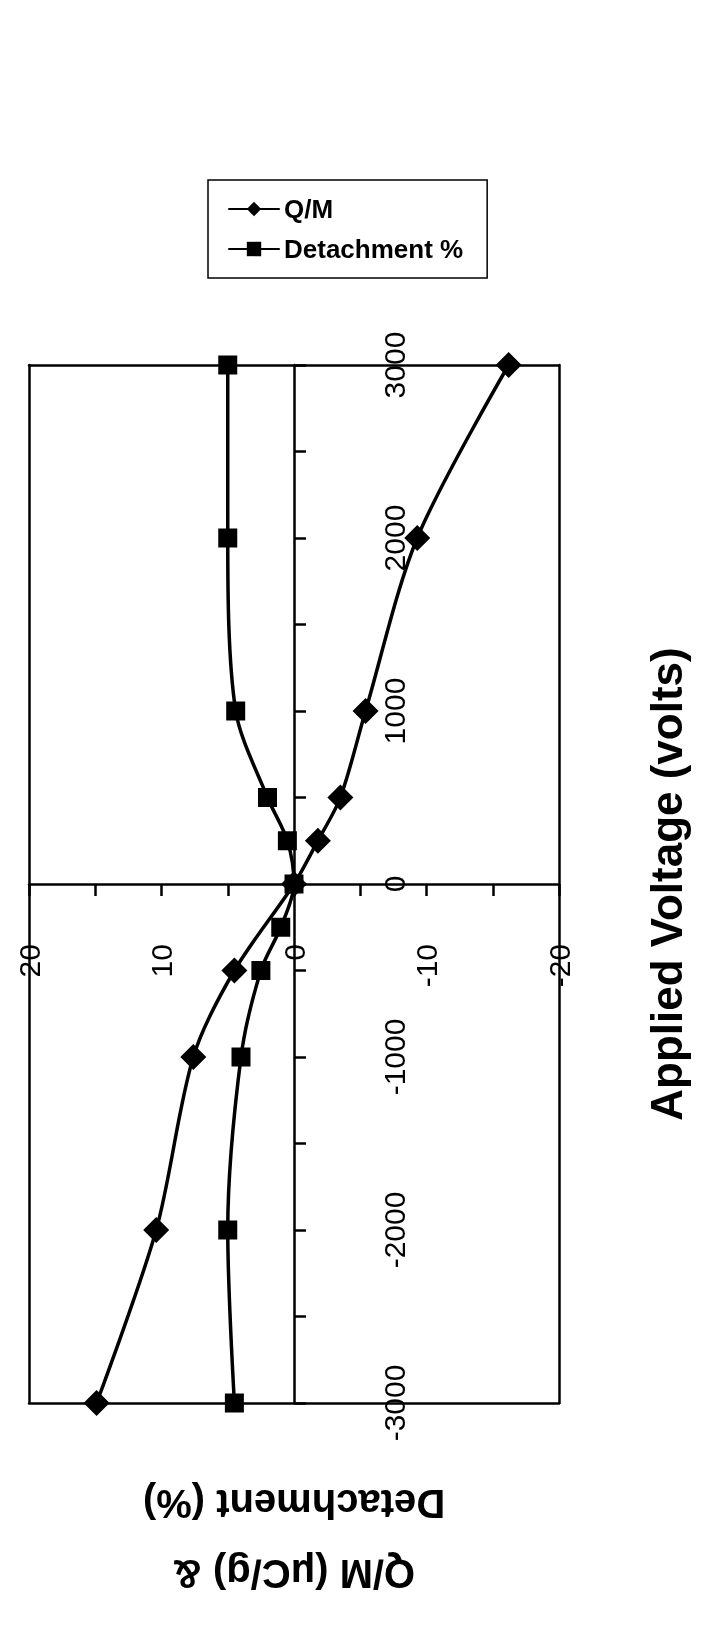  I want to click on y-tick-label: -1000, so click(394, 1057).